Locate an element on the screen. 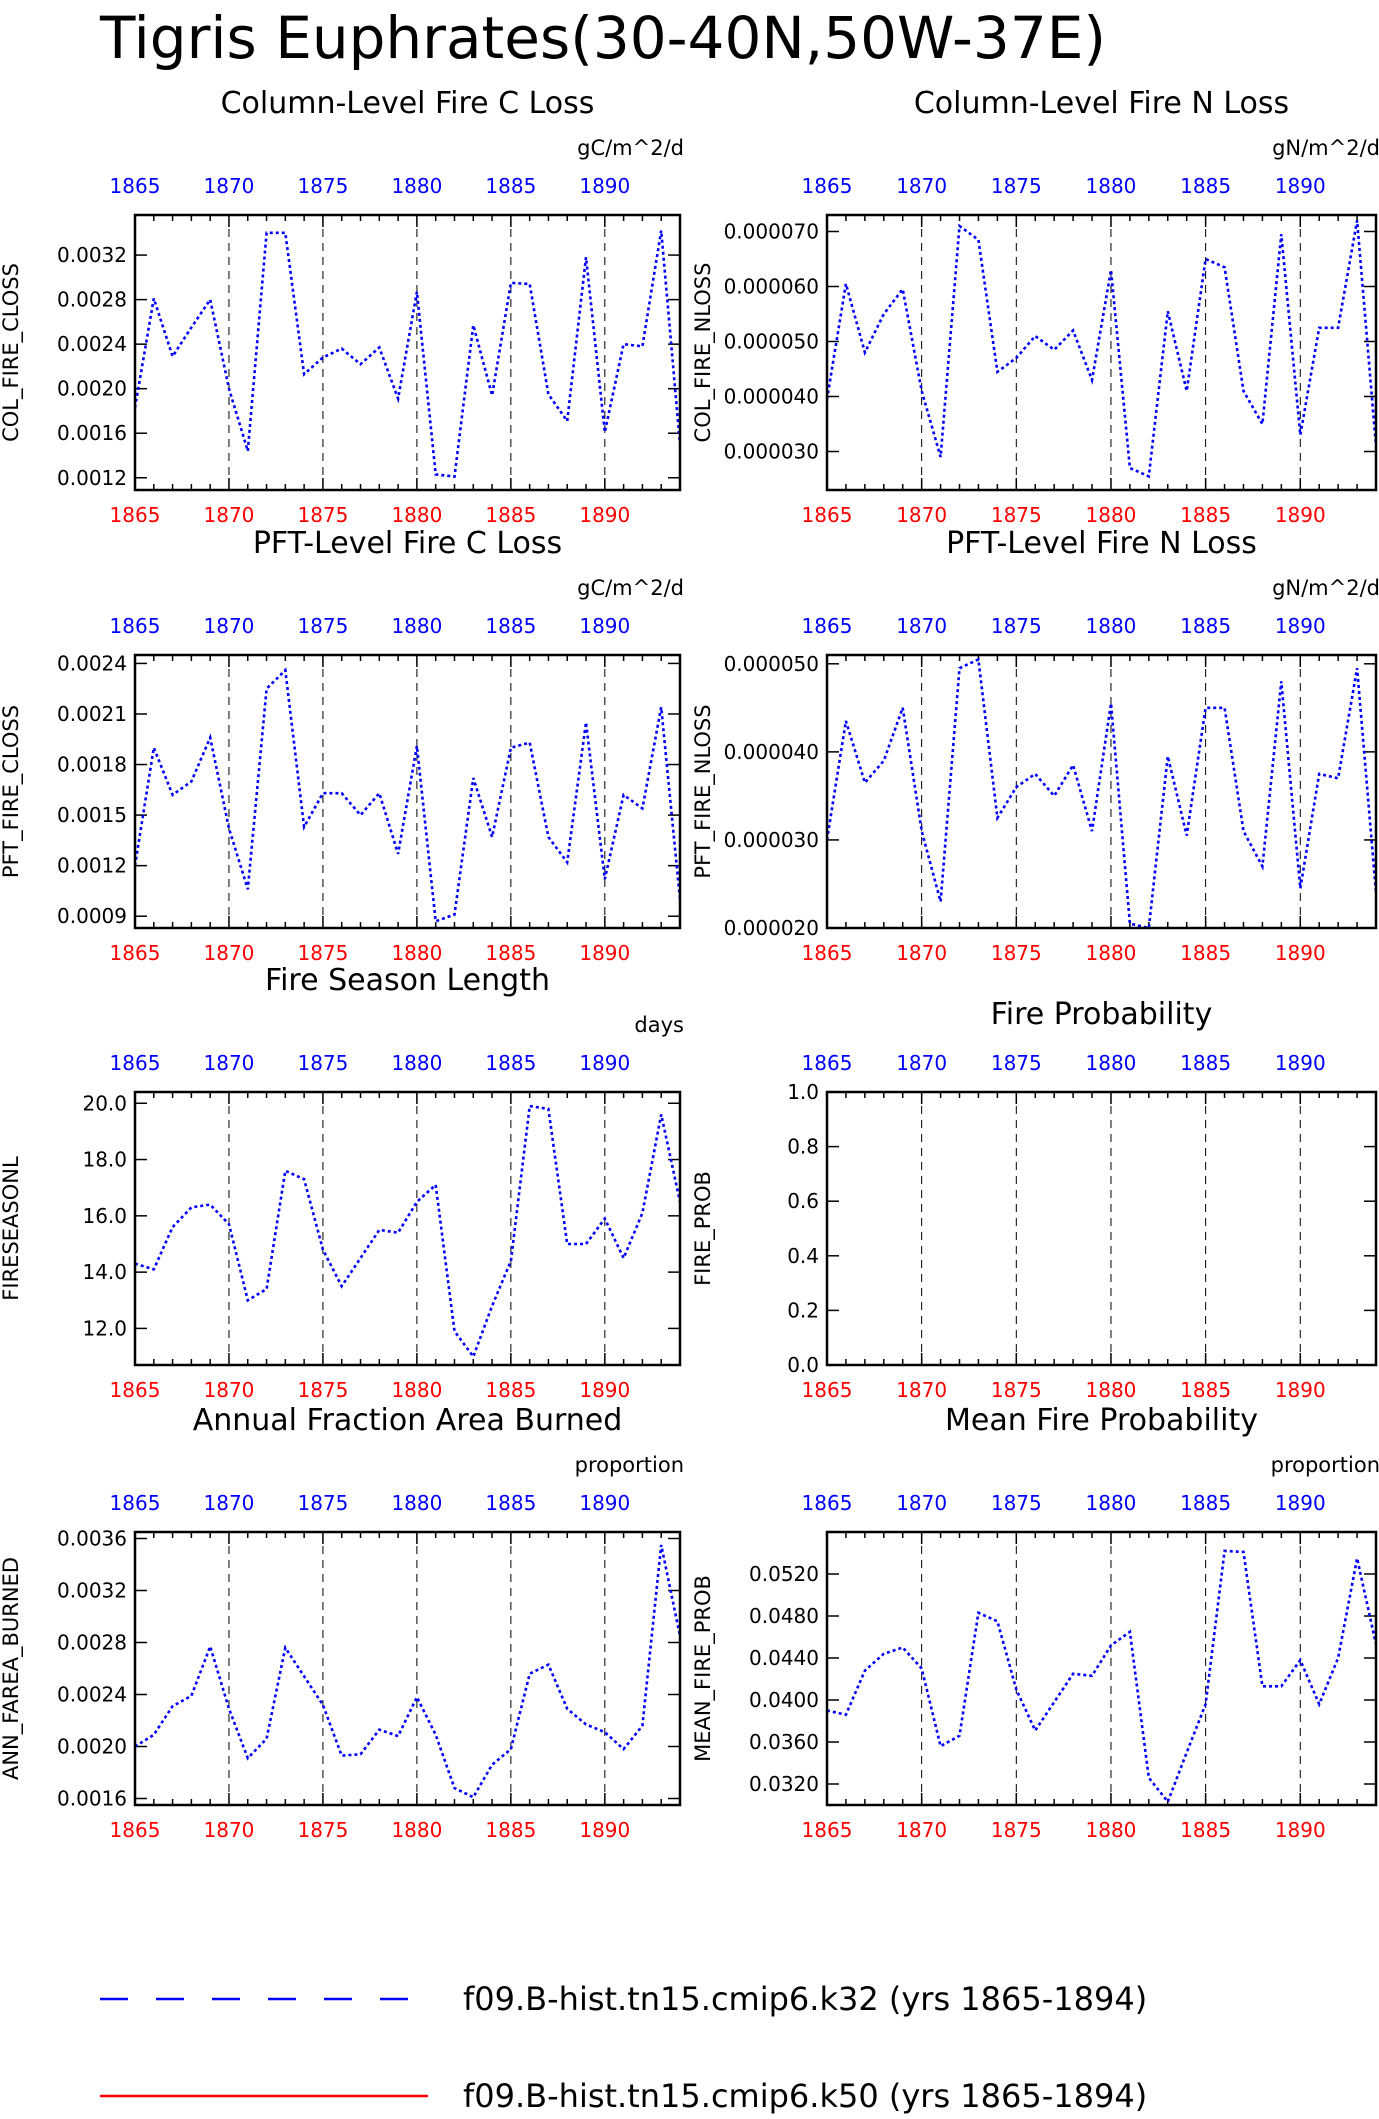  y-tick-label: 0.0020 is located at coordinates (92, 389).